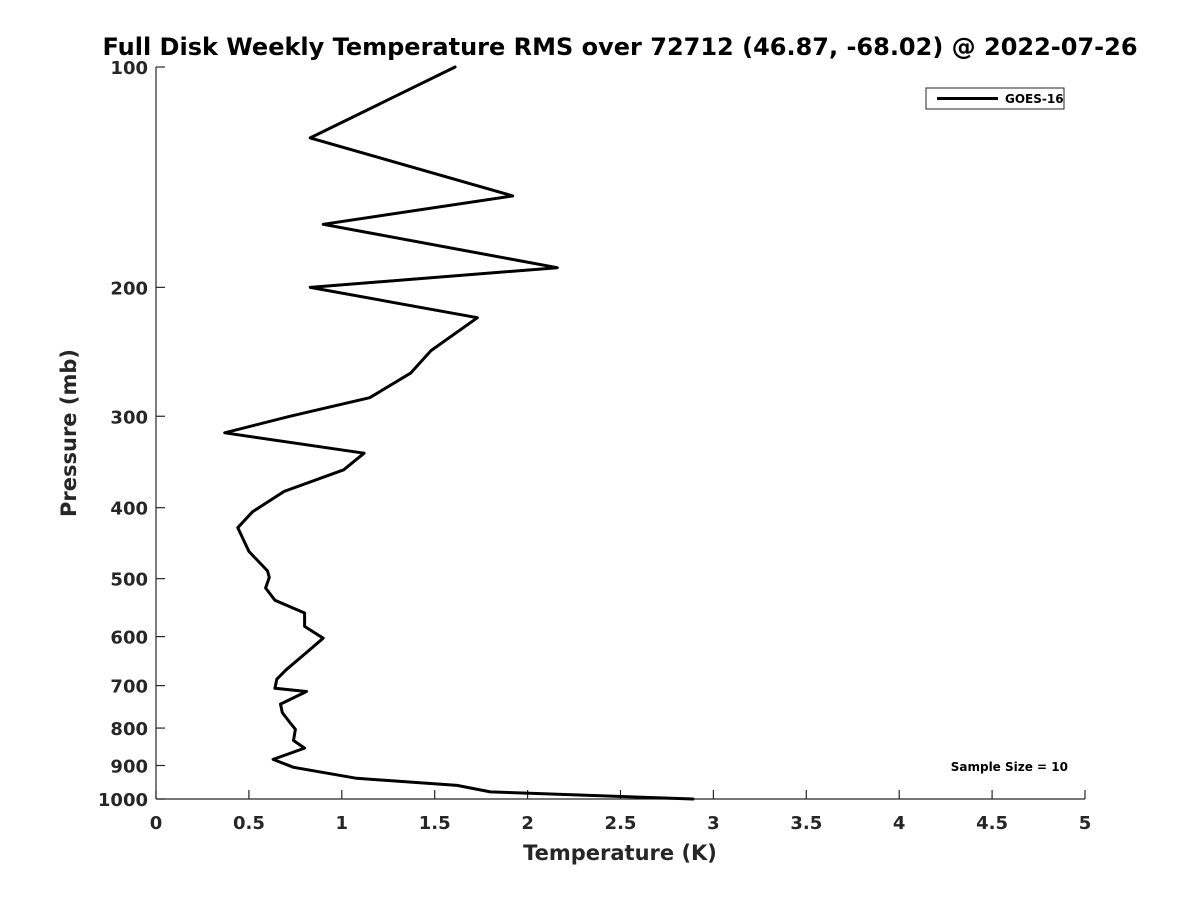 The height and width of the screenshot is (900, 1200). I want to click on x-tick-label: 2.5, so click(621, 823).